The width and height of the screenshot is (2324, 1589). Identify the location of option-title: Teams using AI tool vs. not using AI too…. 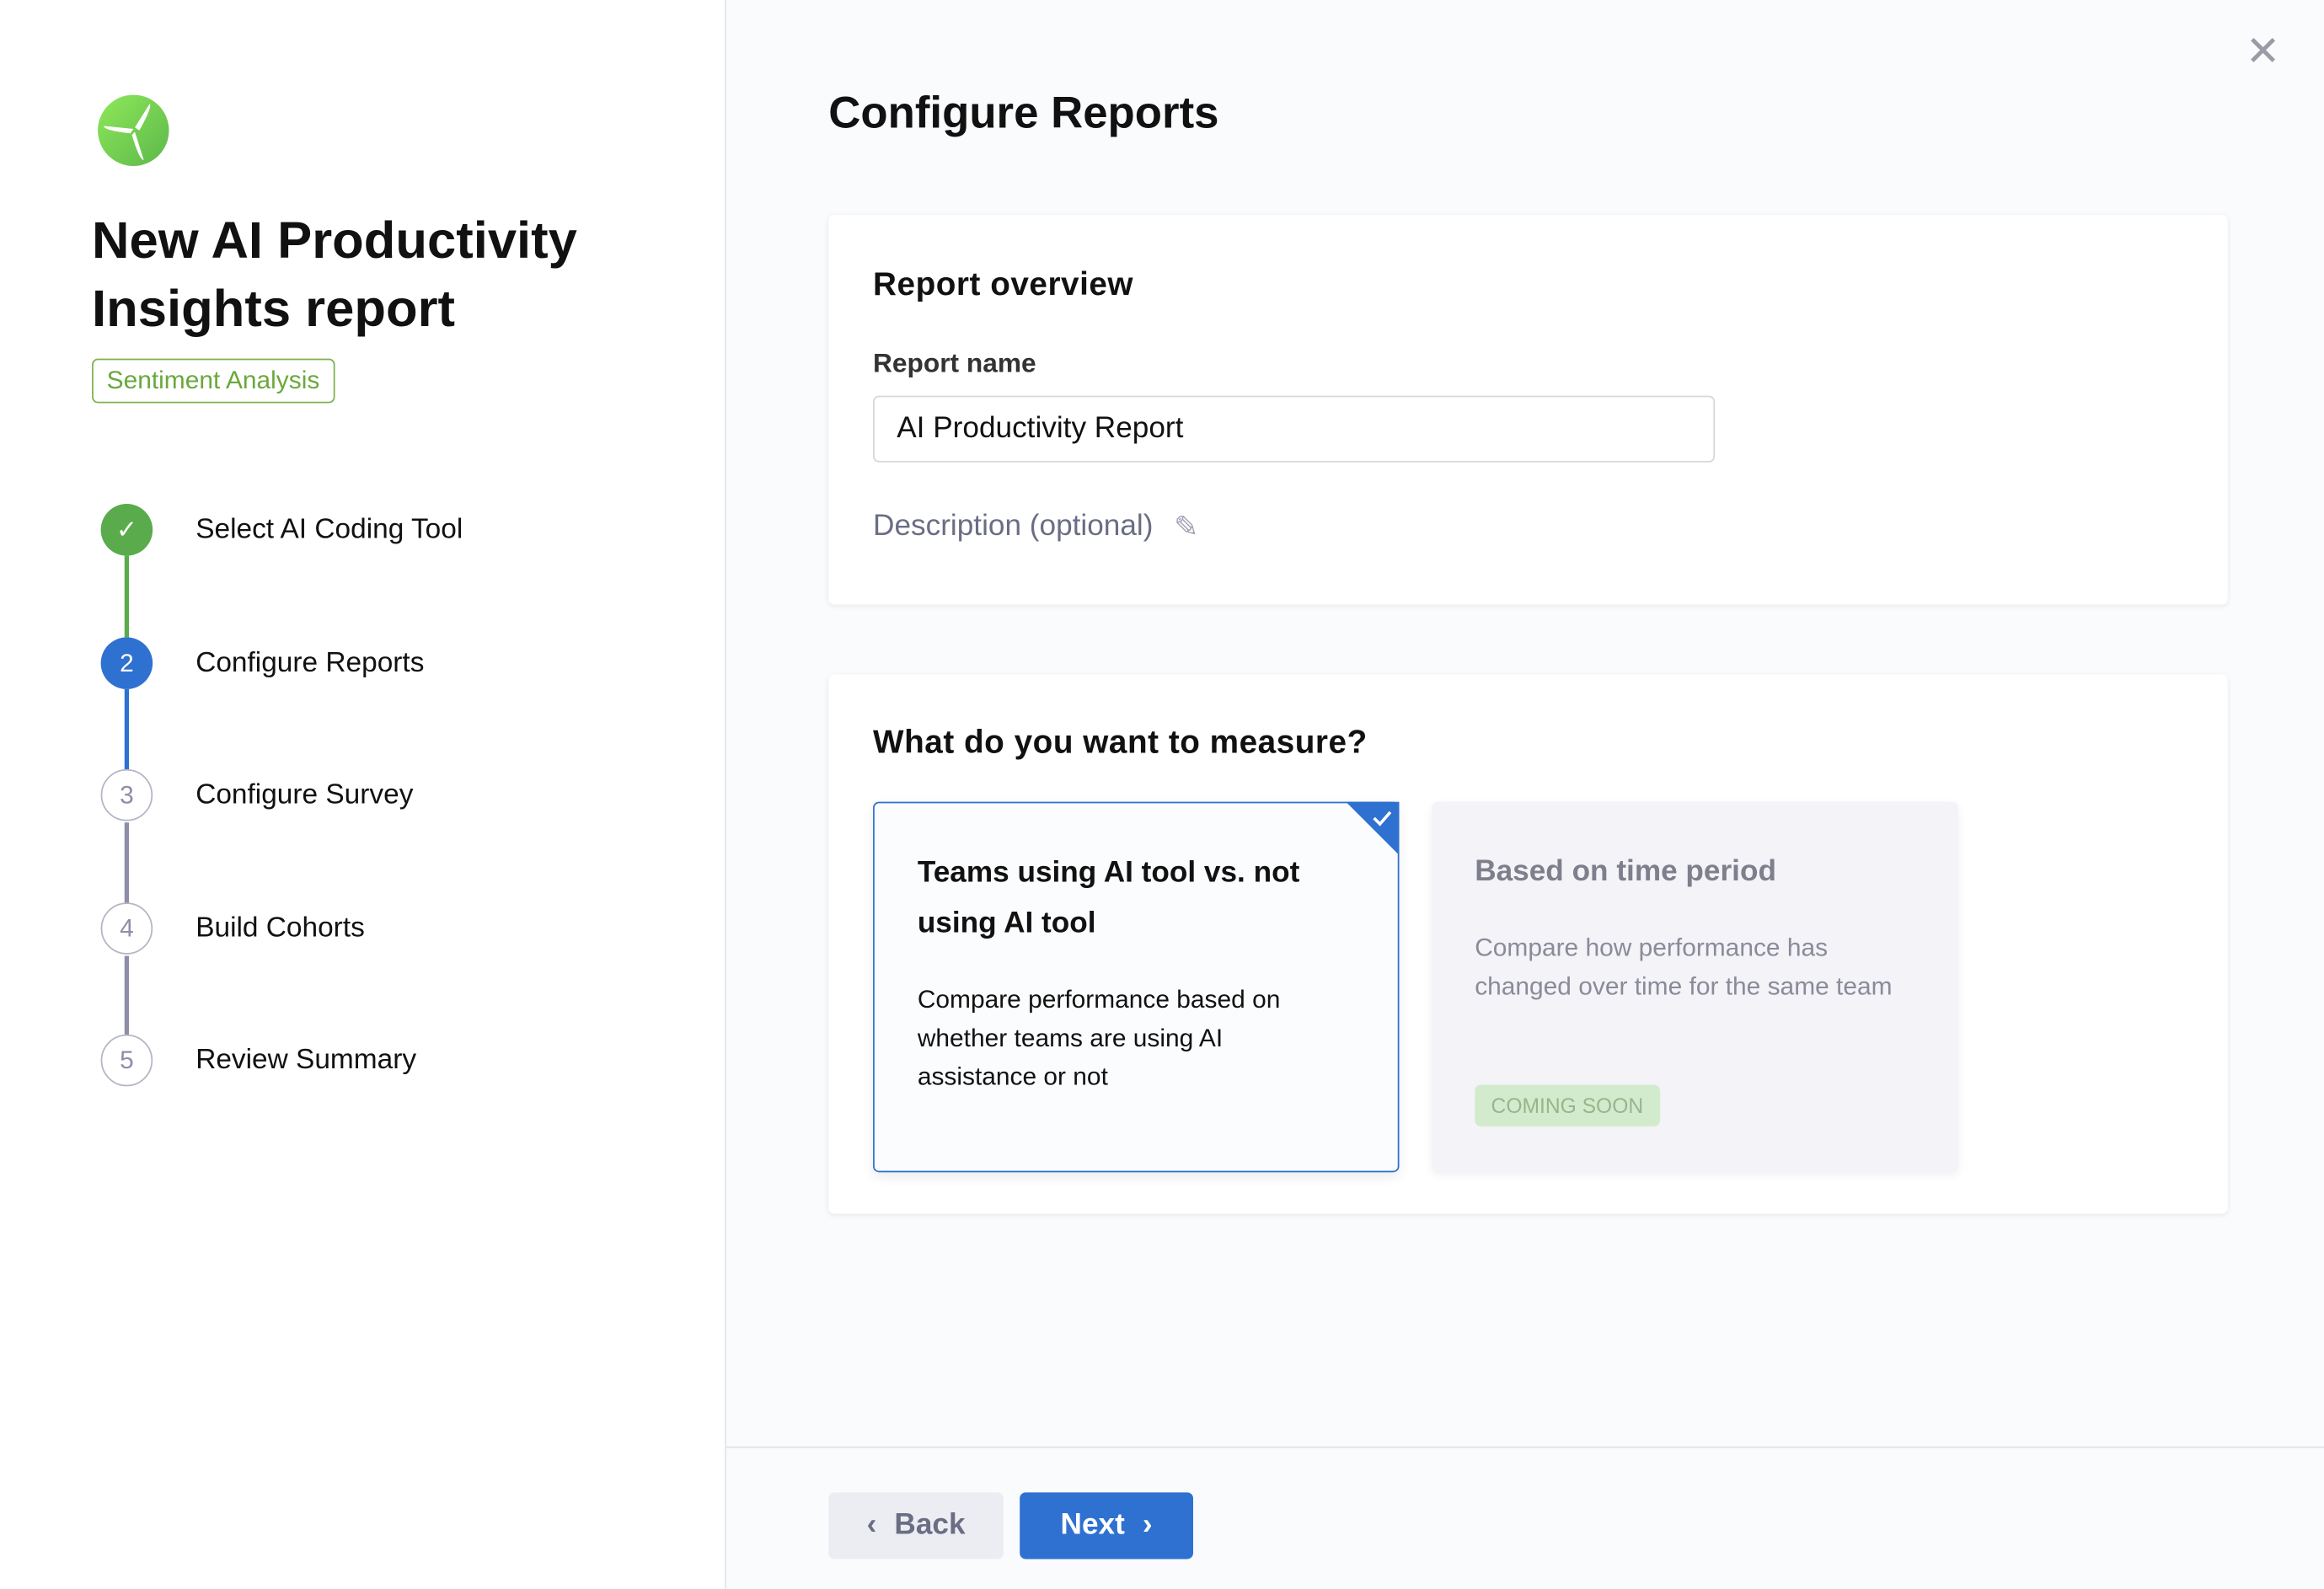
(1108, 898).